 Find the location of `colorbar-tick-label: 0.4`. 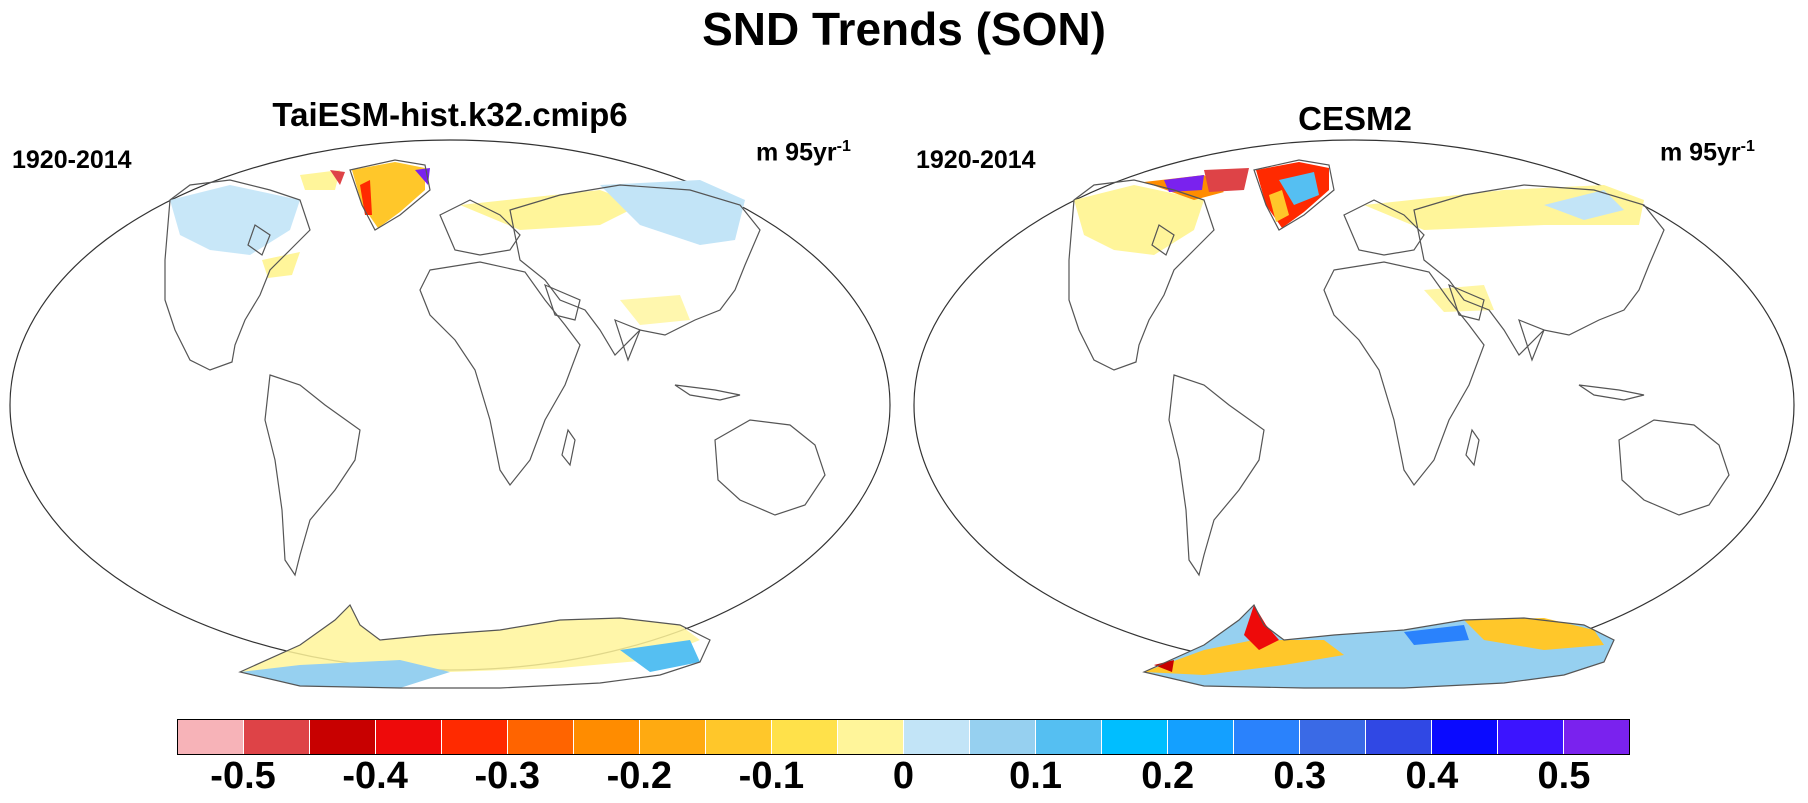

colorbar-tick-label: 0.4 is located at coordinates (1432, 776).